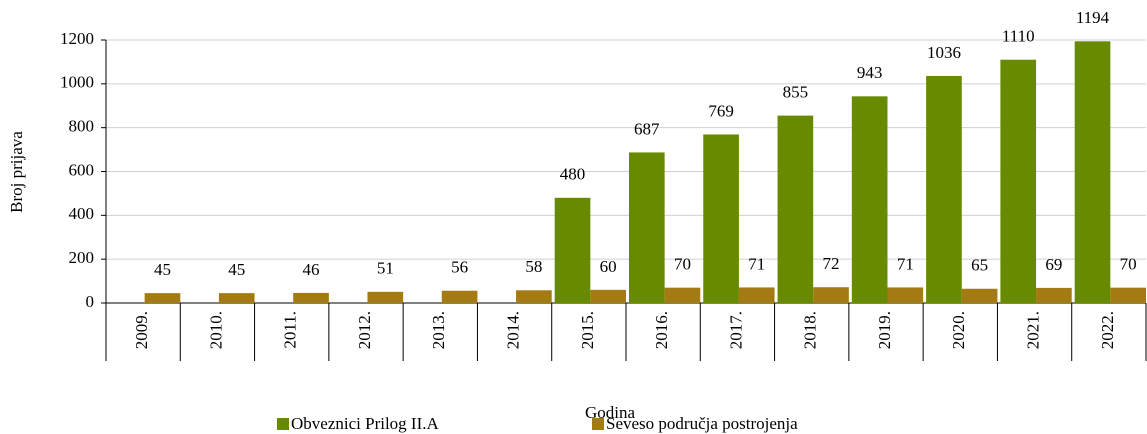 Image resolution: width=1147 pixels, height=434 pixels. I want to click on y-tick-label: 1000, so click(77, 82).